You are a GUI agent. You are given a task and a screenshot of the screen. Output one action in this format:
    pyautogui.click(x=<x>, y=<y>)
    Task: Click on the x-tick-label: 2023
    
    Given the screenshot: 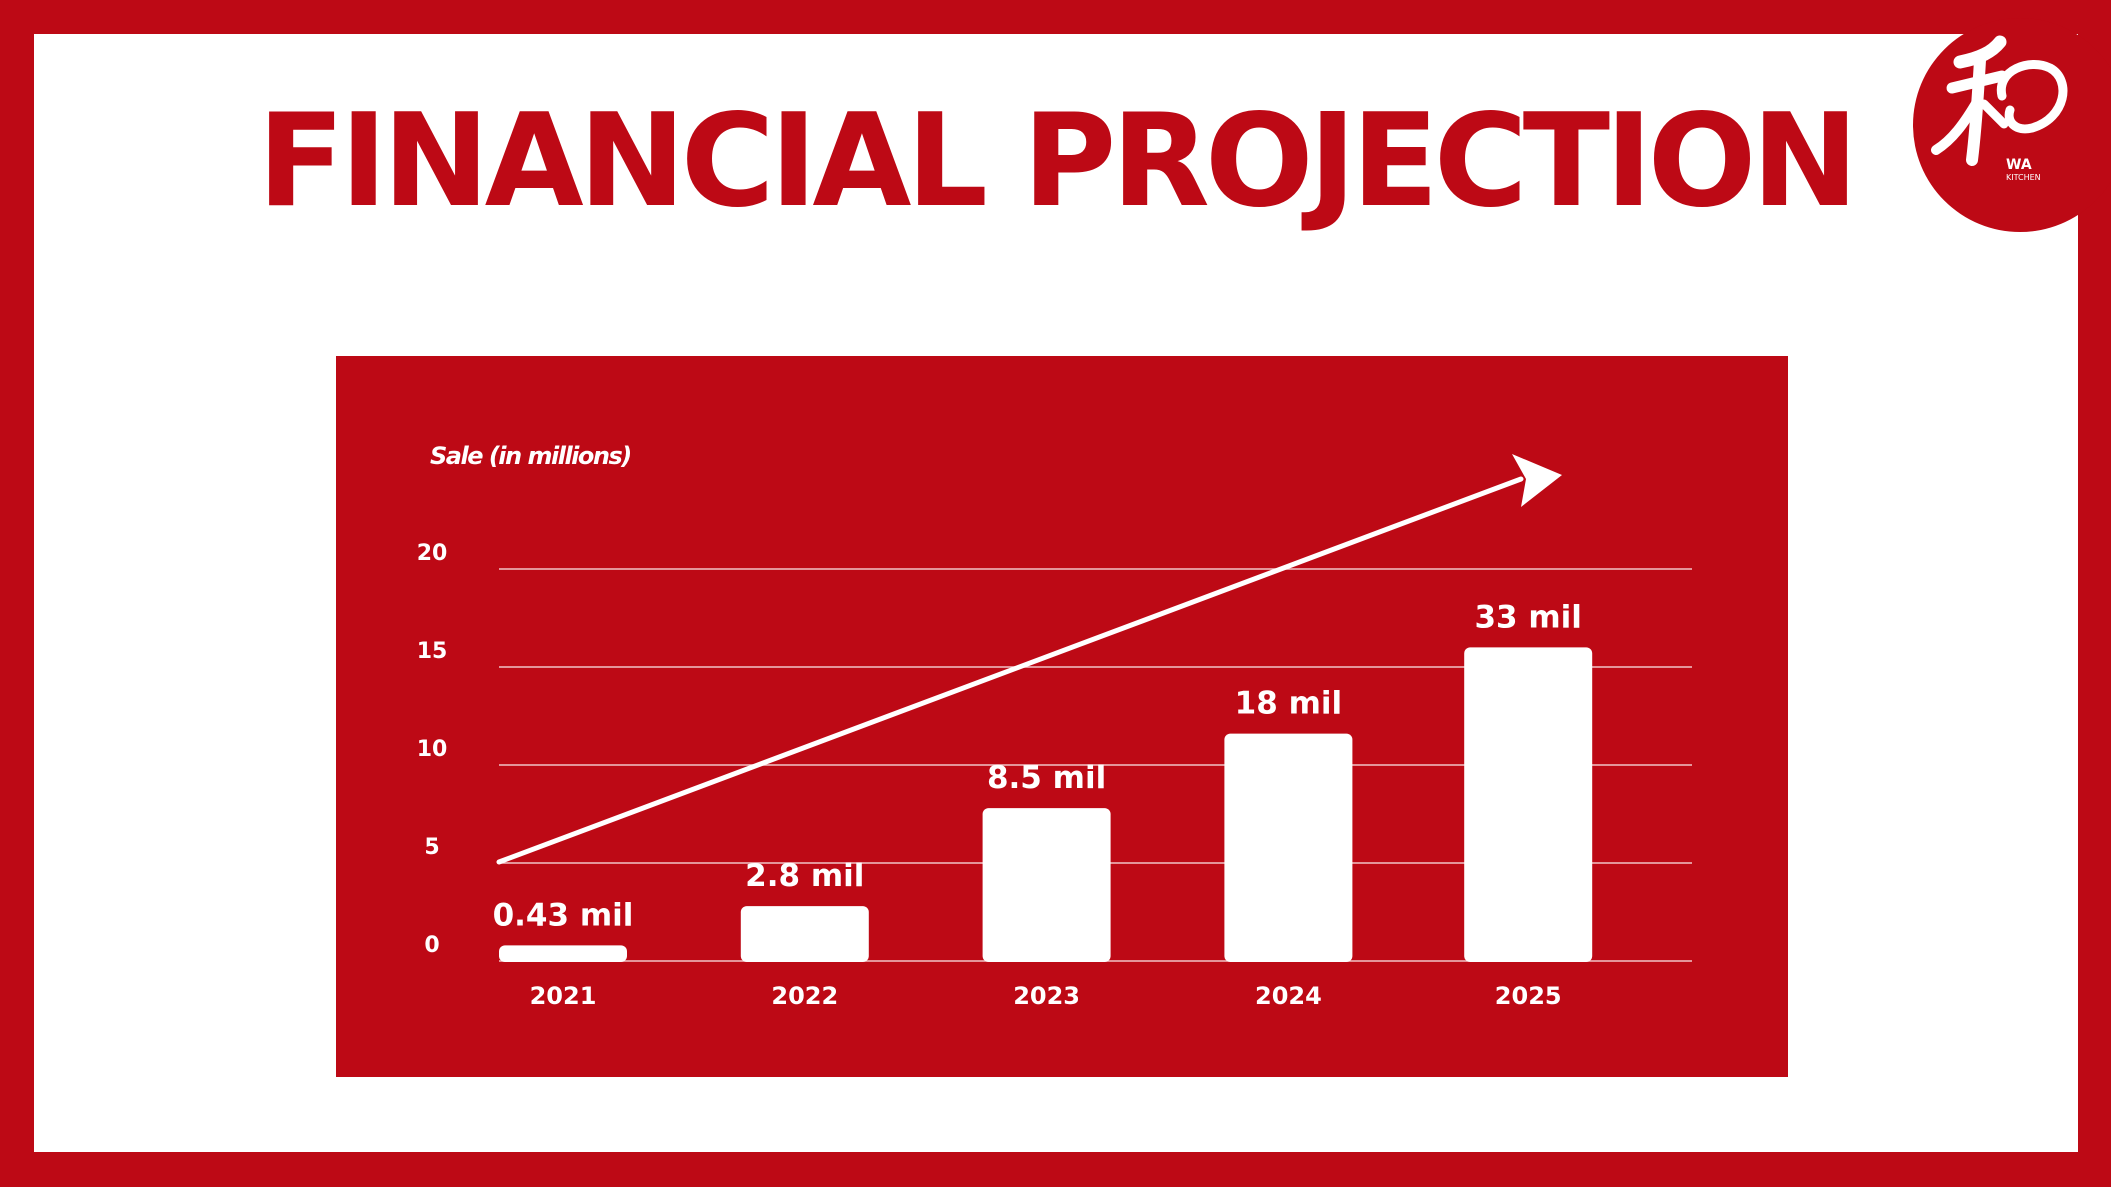 What is the action you would take?
    pyautogui.click(x=1046, y=996)
    